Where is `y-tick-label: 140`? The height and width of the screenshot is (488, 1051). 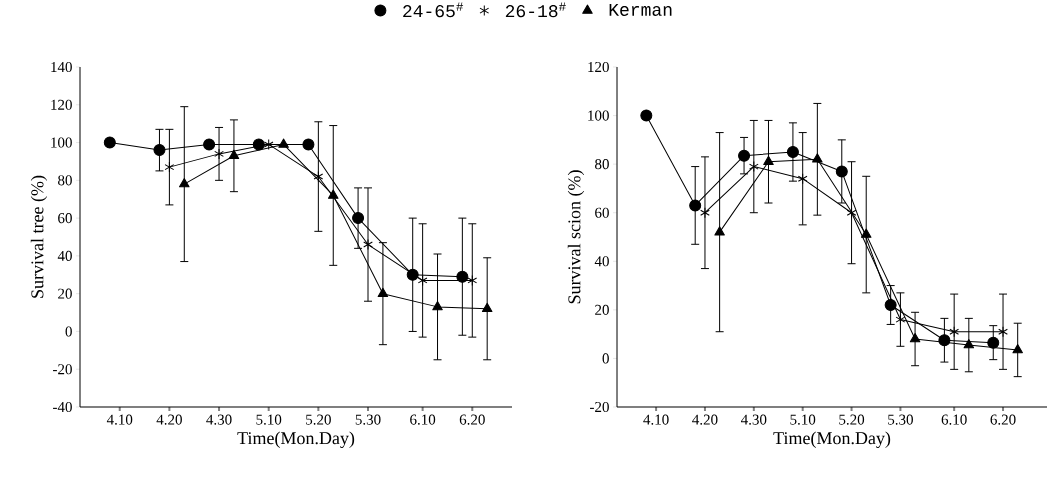
y-tick-label: 140 is located at coordinates (61, 67).